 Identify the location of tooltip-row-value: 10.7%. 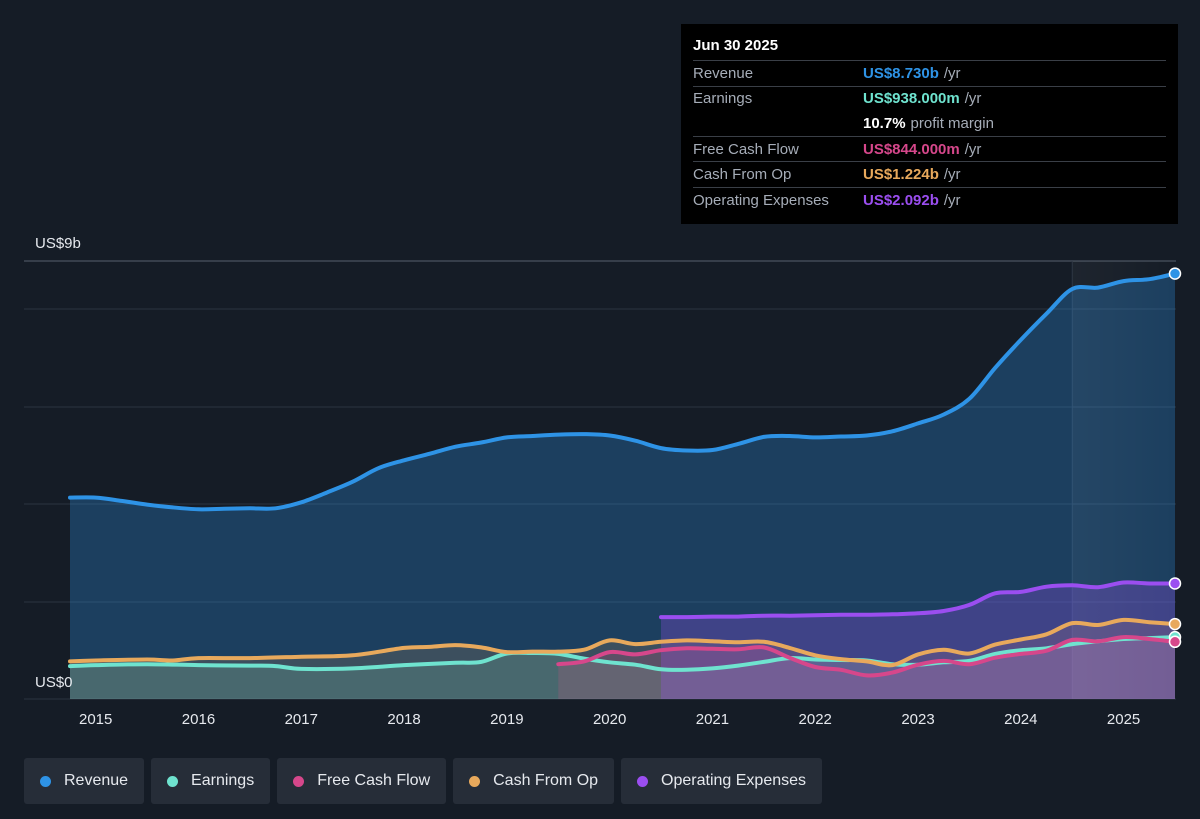
(884, 123).